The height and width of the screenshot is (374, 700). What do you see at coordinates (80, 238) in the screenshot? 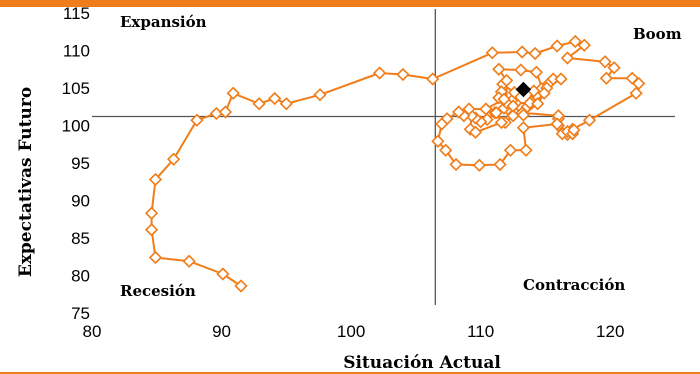
I see `y-tick-label: 85` at bounding box center [80, 238].